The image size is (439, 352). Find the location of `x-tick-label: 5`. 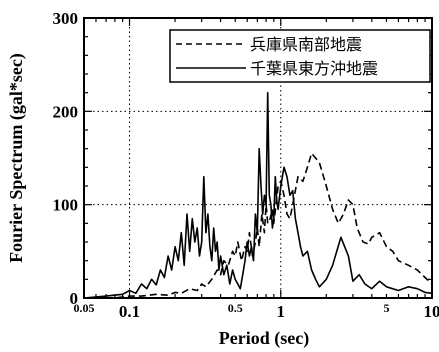

x-tick-label: 5 is located at coordinates (386, 308).